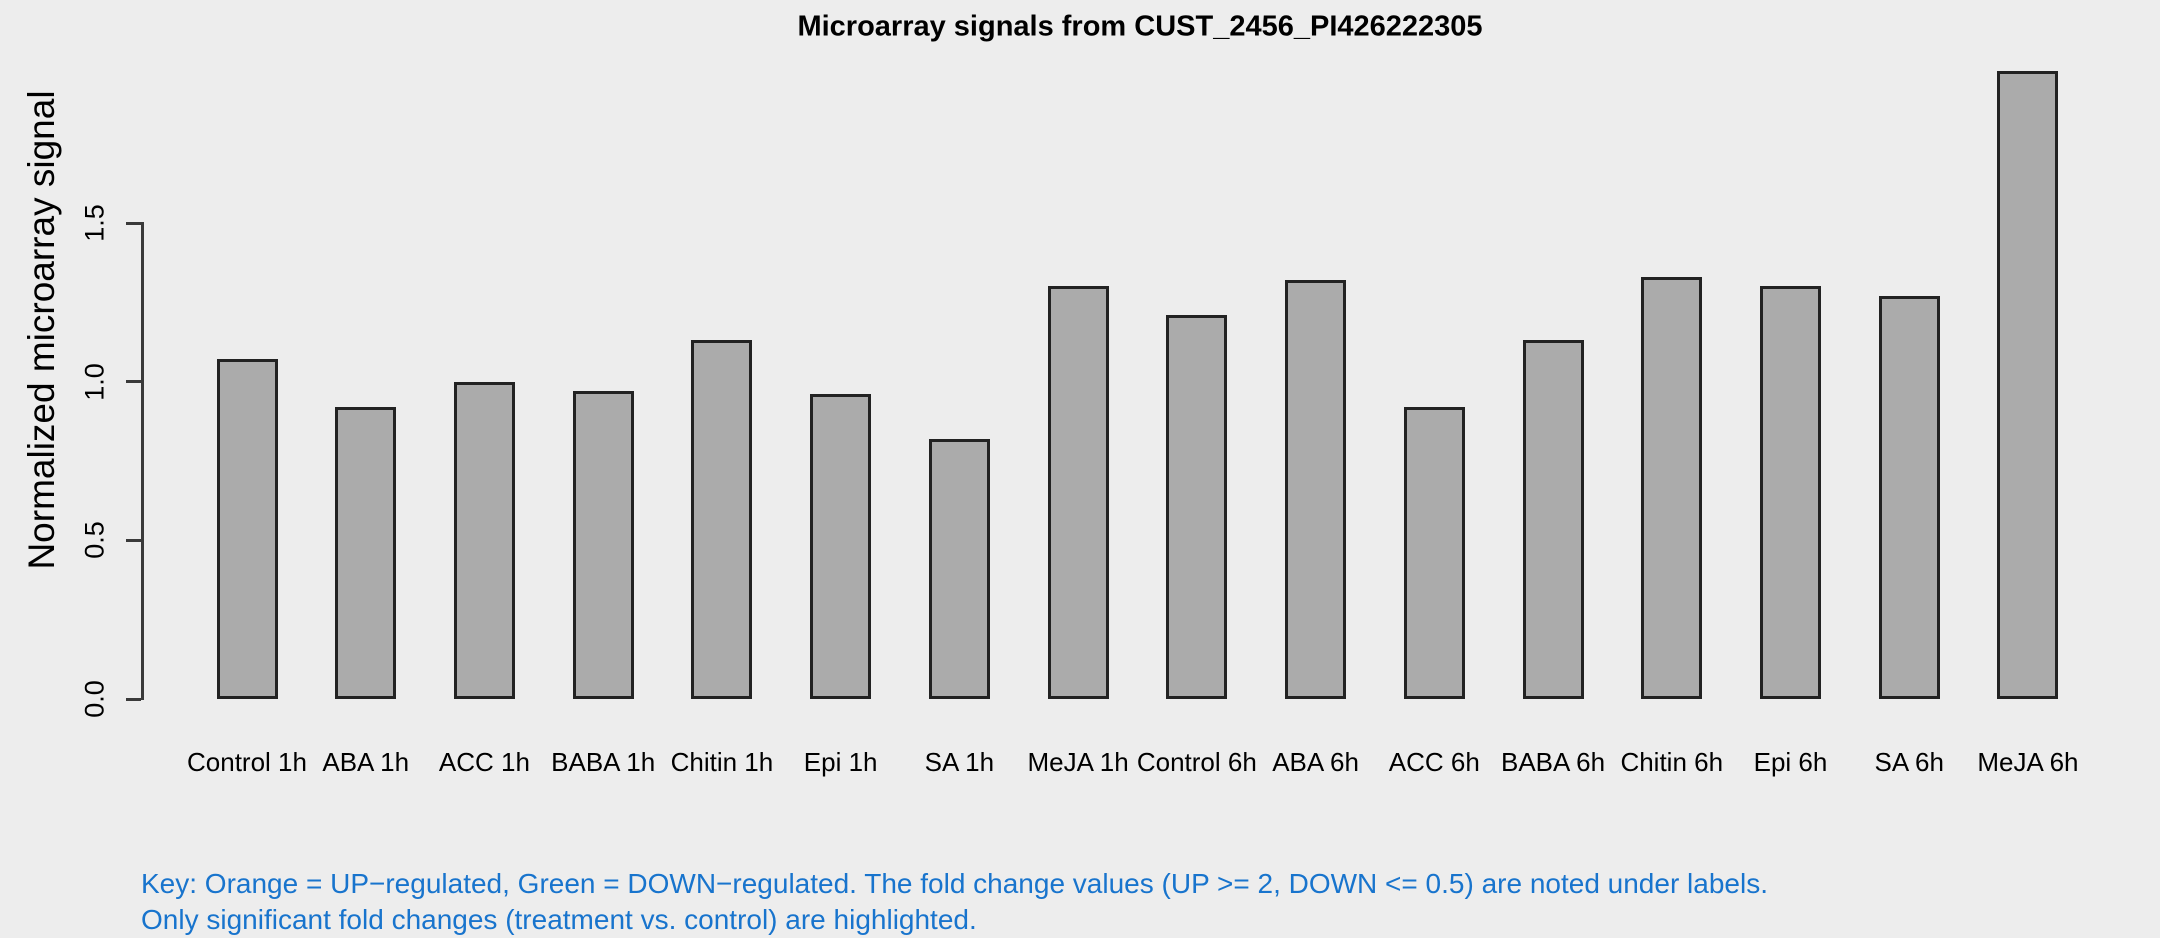 The height and width of the screenshot is (938, 2160). Describe the element at coordinates (366, 553) in the screenshot. I see `bar-aba-1h` at that location.